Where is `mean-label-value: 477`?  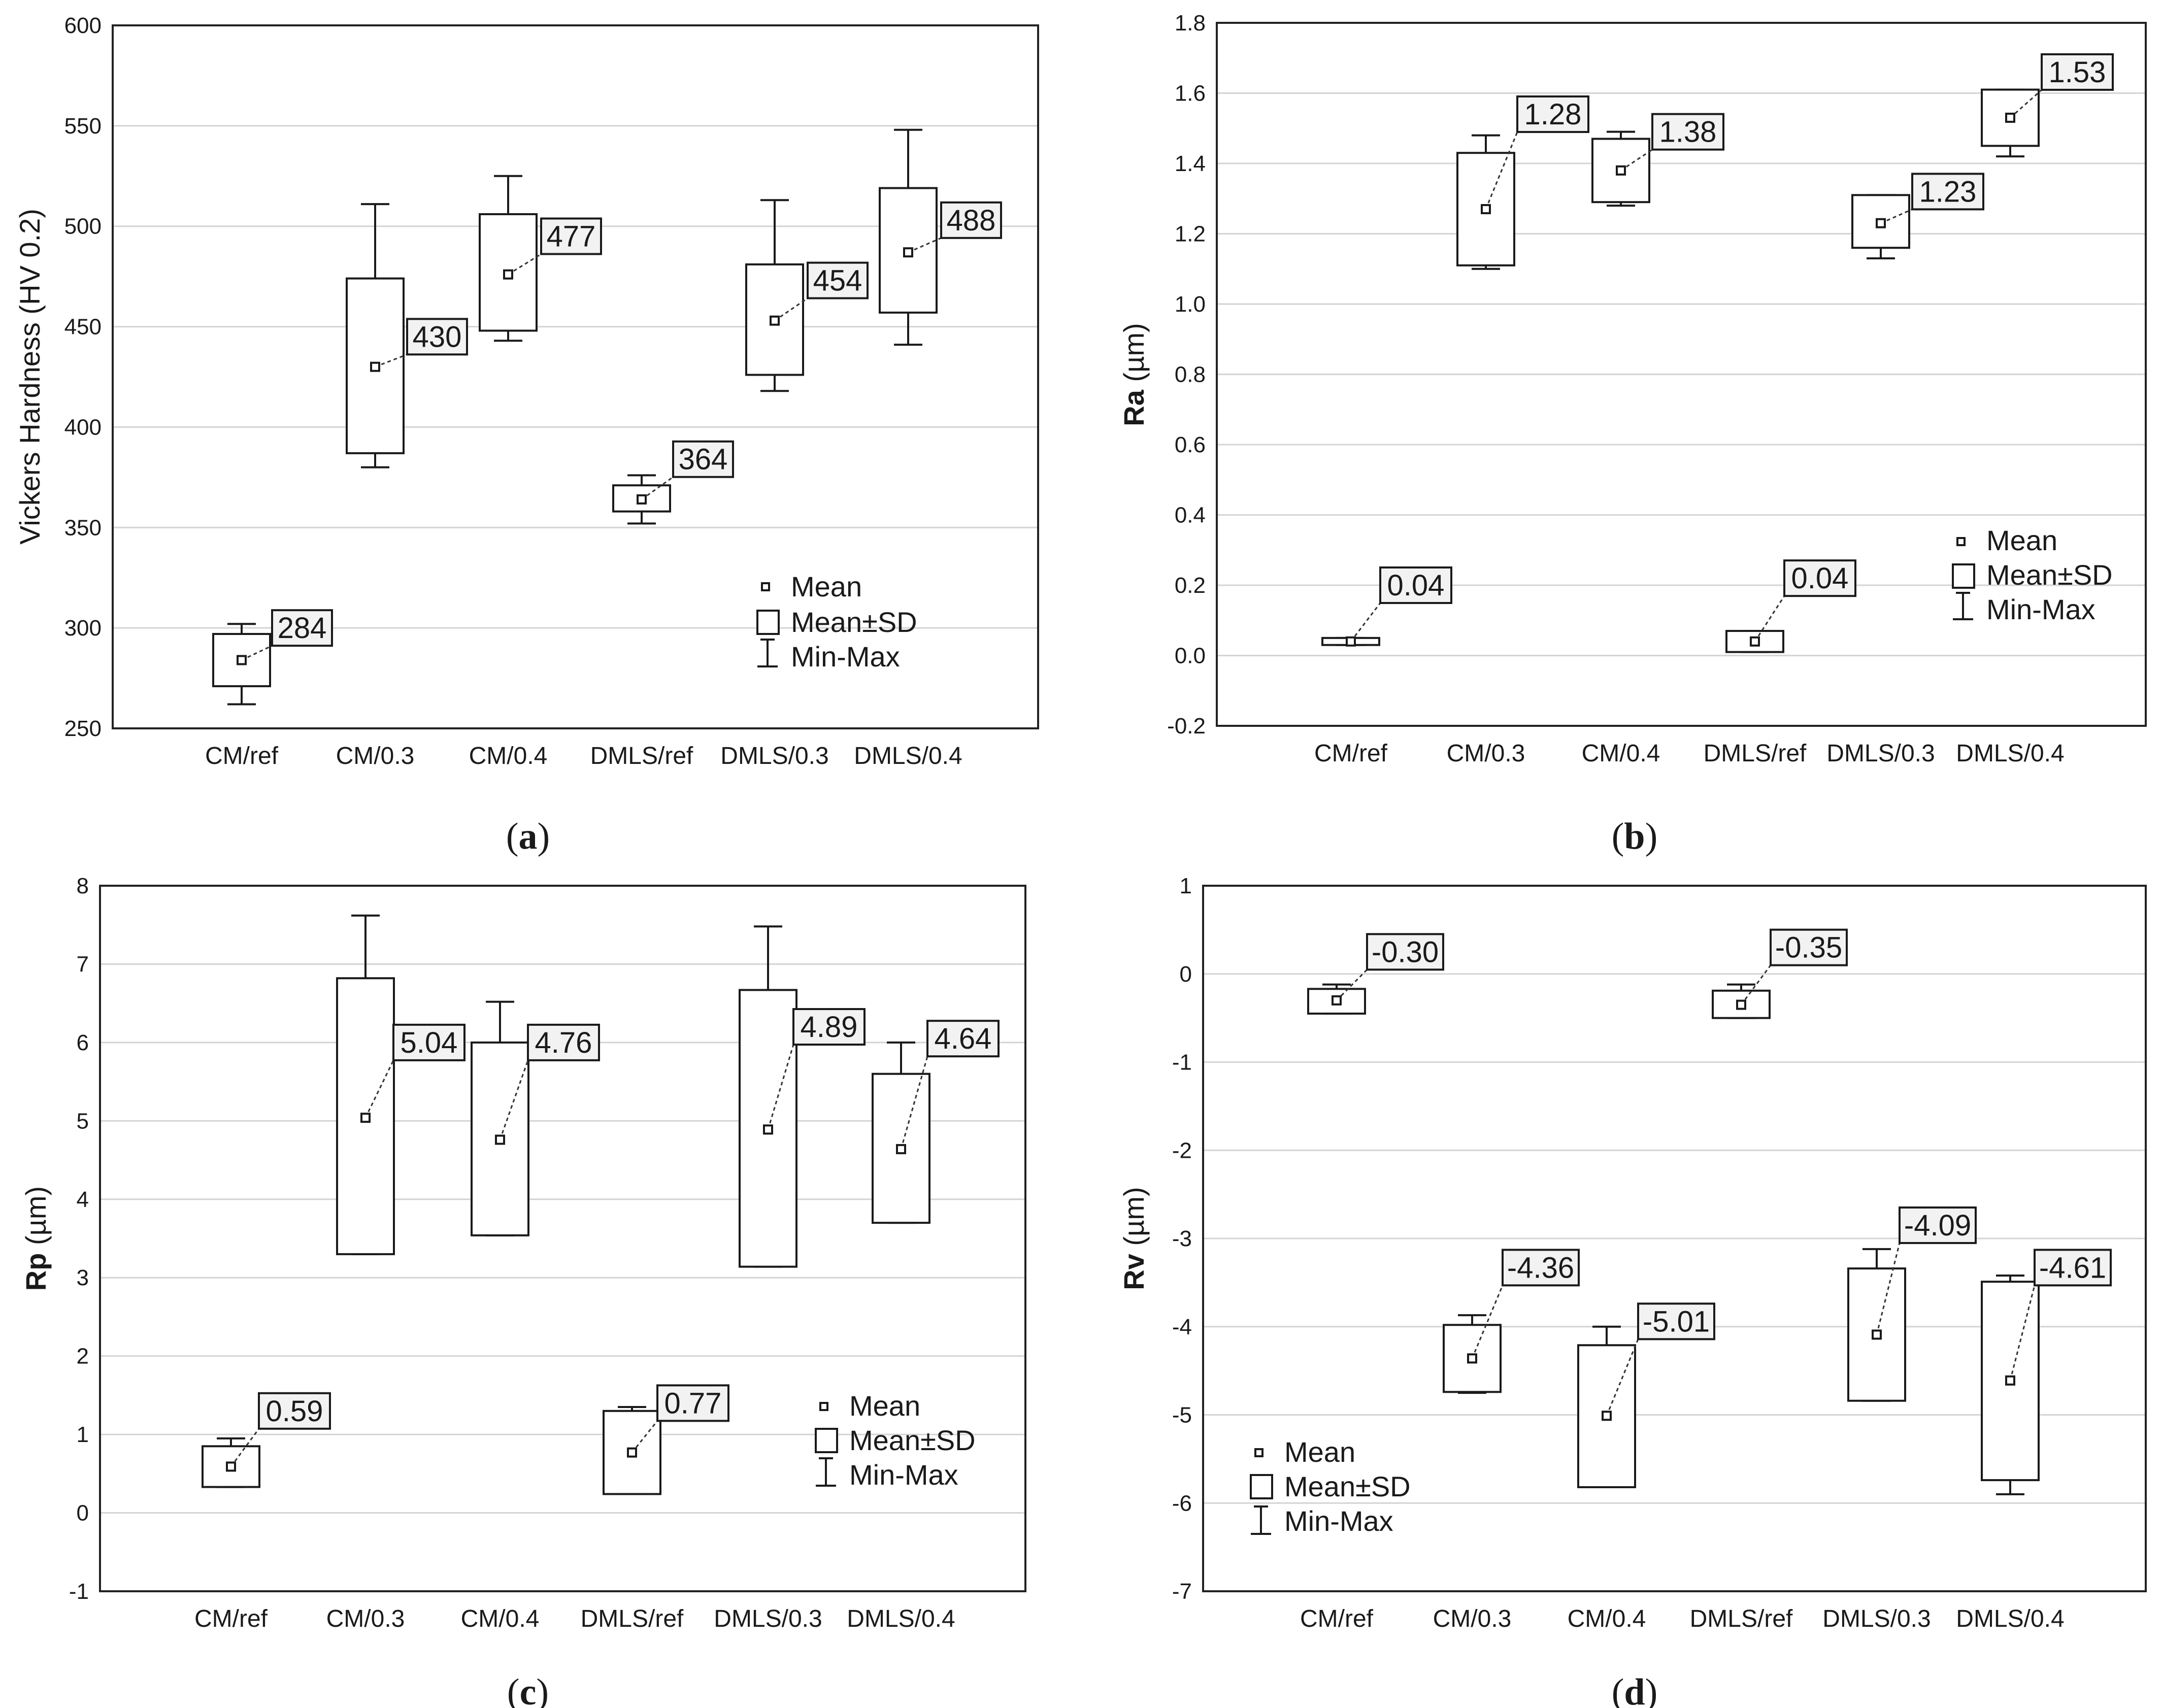
mean-label-value: 477 is located at coordinates (571, 236).